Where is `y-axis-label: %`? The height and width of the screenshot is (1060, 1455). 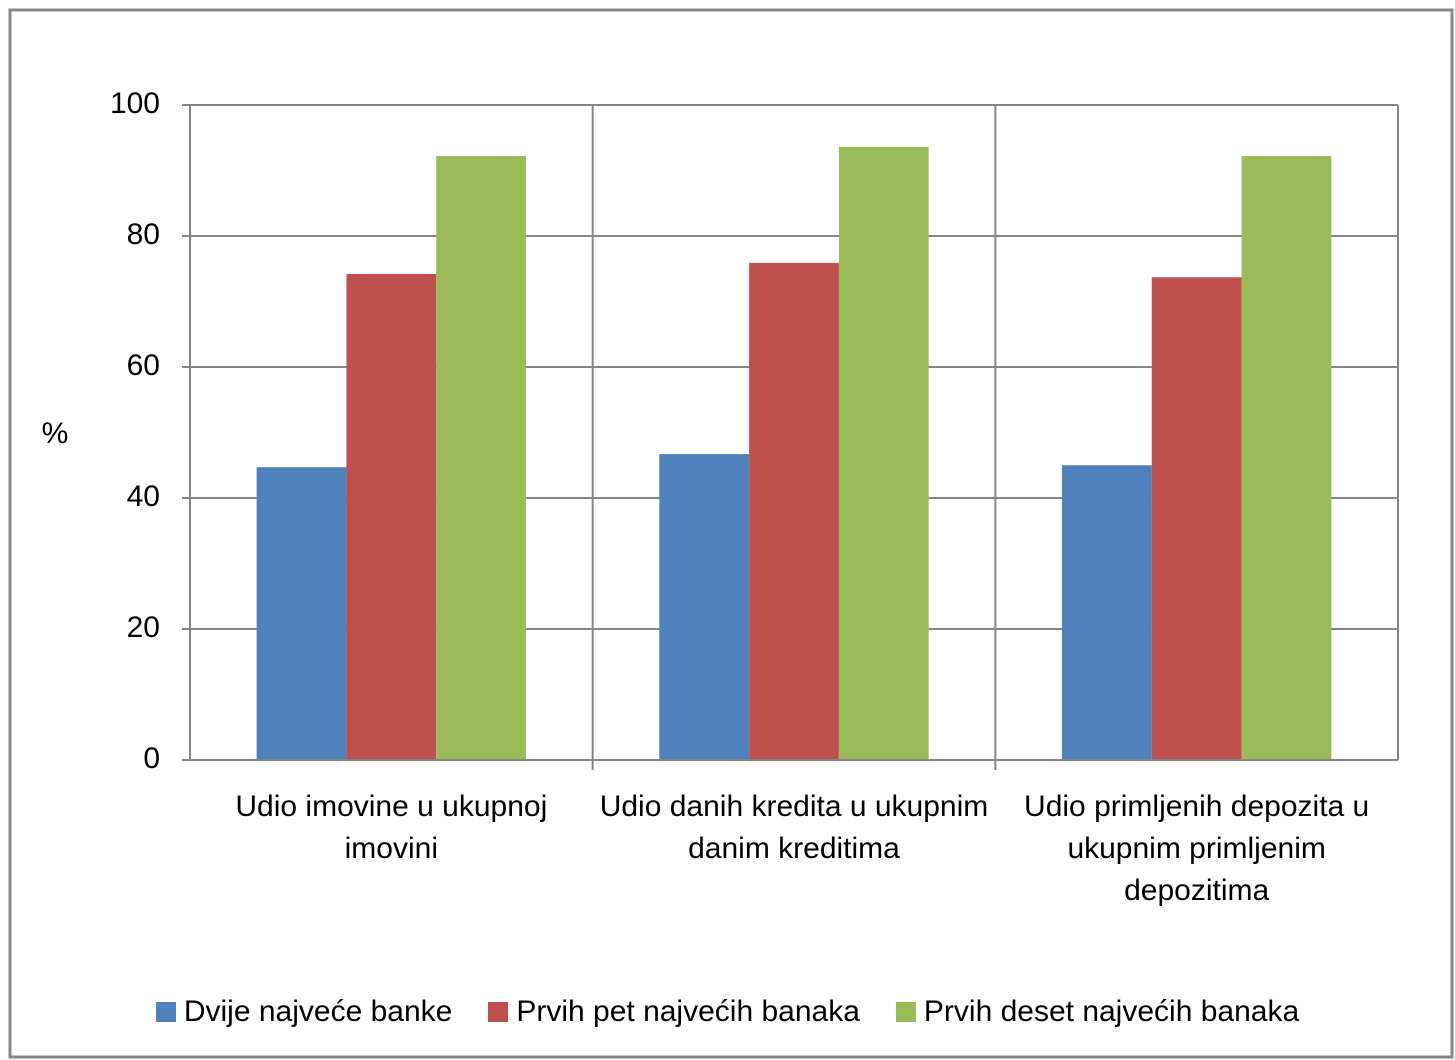 y-axis-label: % is located at coordinates (55, 433).